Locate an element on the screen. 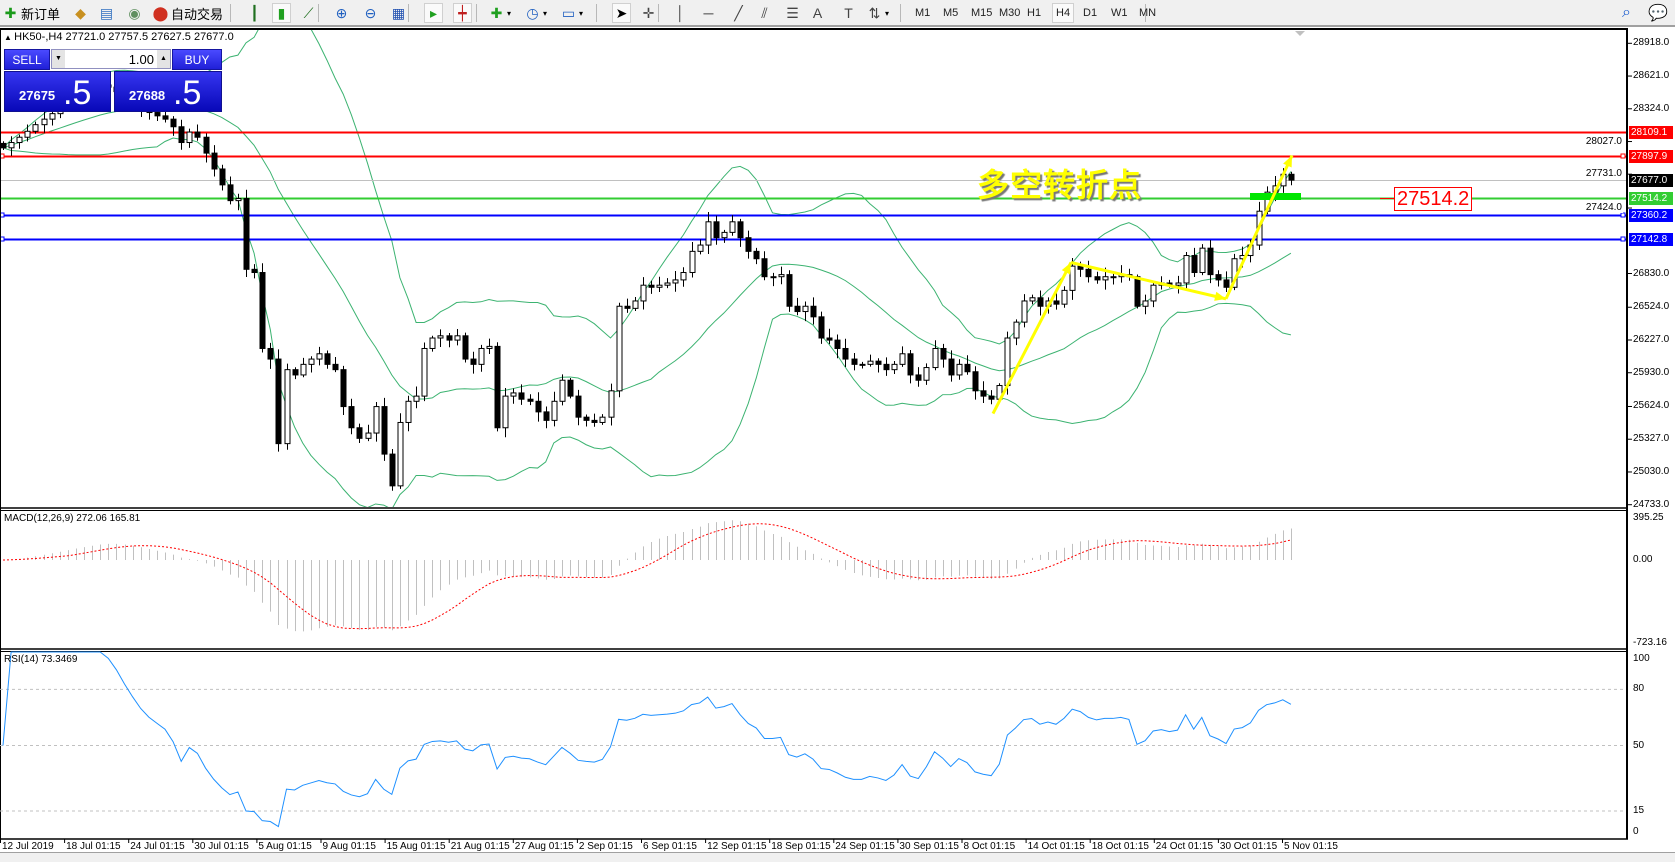  vertical-line-button: │ is located at coordinates (680, 13).